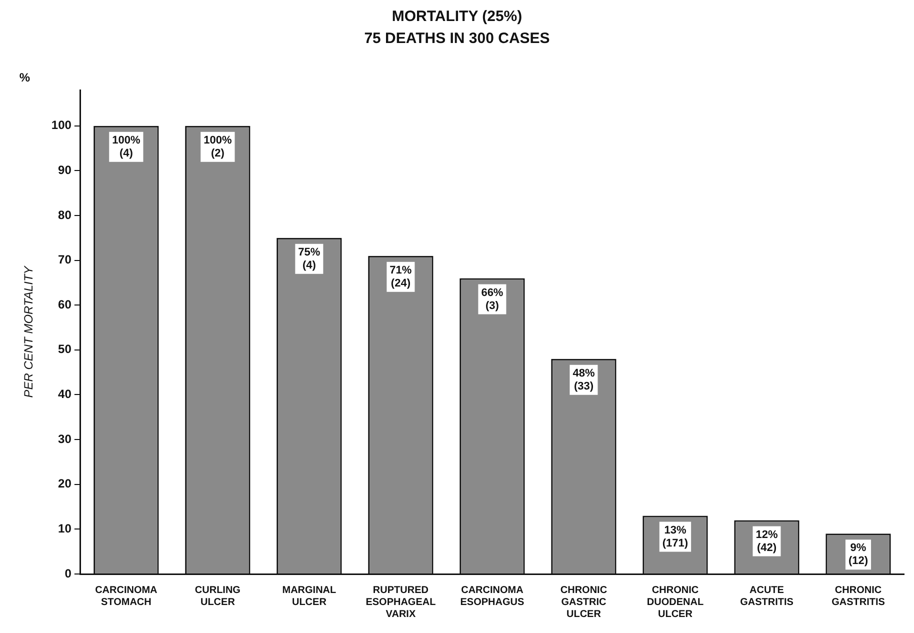 Image resolution: width=914 pixels, height=633 pixels. What do you see at coordinates (584, 602) in the screenshot?
I see `x-tick-label: CHRONIC GASTRIC ULCER` at bounding box center [584, 602].